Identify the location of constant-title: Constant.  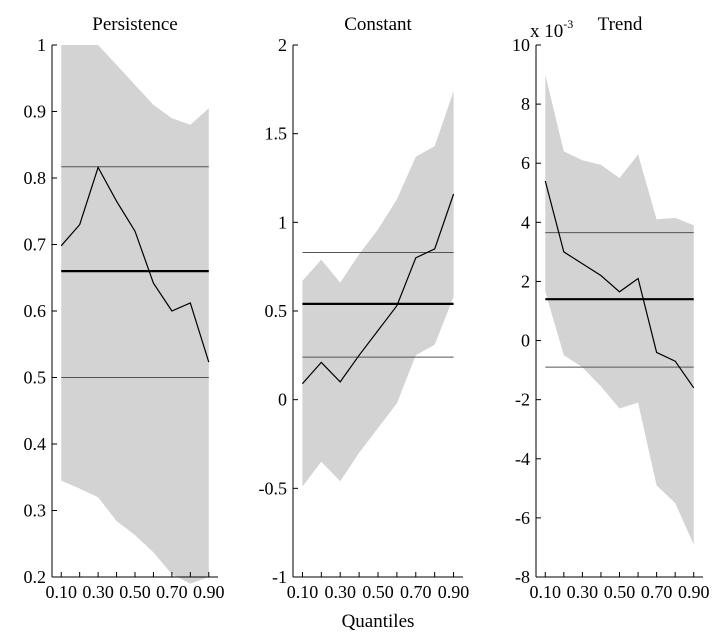
(378, 24).